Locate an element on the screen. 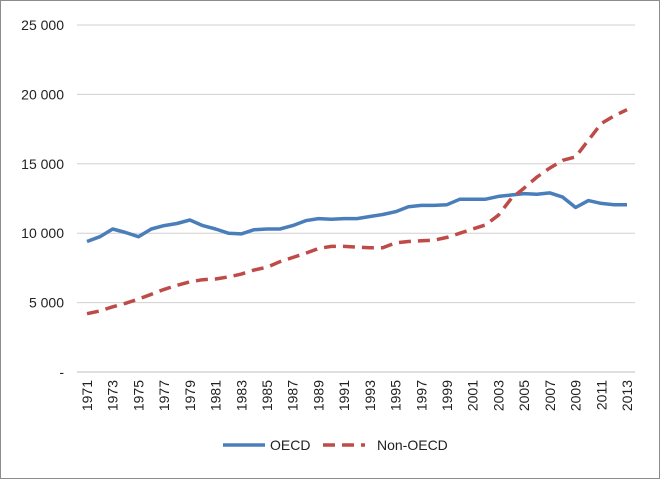 This screenshot has width=660, height=480. x-tick-label: 2003 is located at coordinates (498, 395).